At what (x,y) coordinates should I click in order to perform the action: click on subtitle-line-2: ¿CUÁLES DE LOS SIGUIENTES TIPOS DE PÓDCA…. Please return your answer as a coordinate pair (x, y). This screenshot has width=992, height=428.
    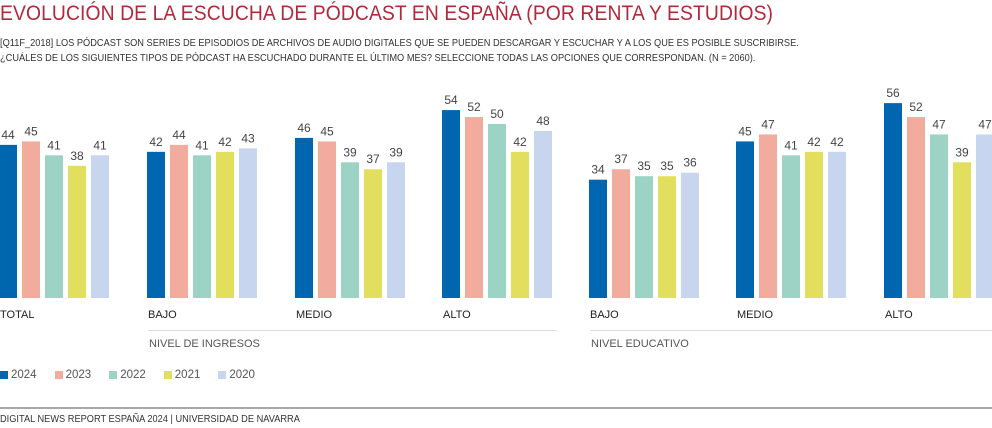
    Looking at the image, I should click on (378, 58).